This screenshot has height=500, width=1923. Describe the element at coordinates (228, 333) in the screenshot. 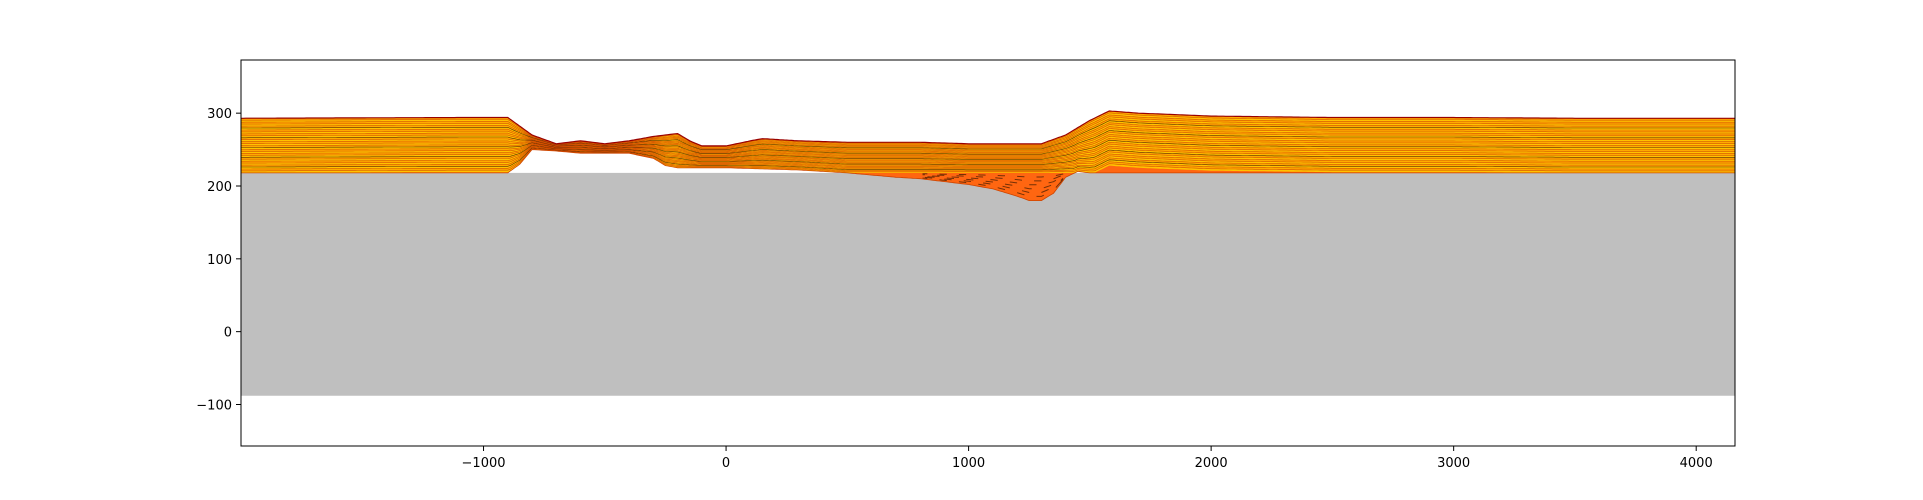

I see `y-tick-label: 0` at that location.